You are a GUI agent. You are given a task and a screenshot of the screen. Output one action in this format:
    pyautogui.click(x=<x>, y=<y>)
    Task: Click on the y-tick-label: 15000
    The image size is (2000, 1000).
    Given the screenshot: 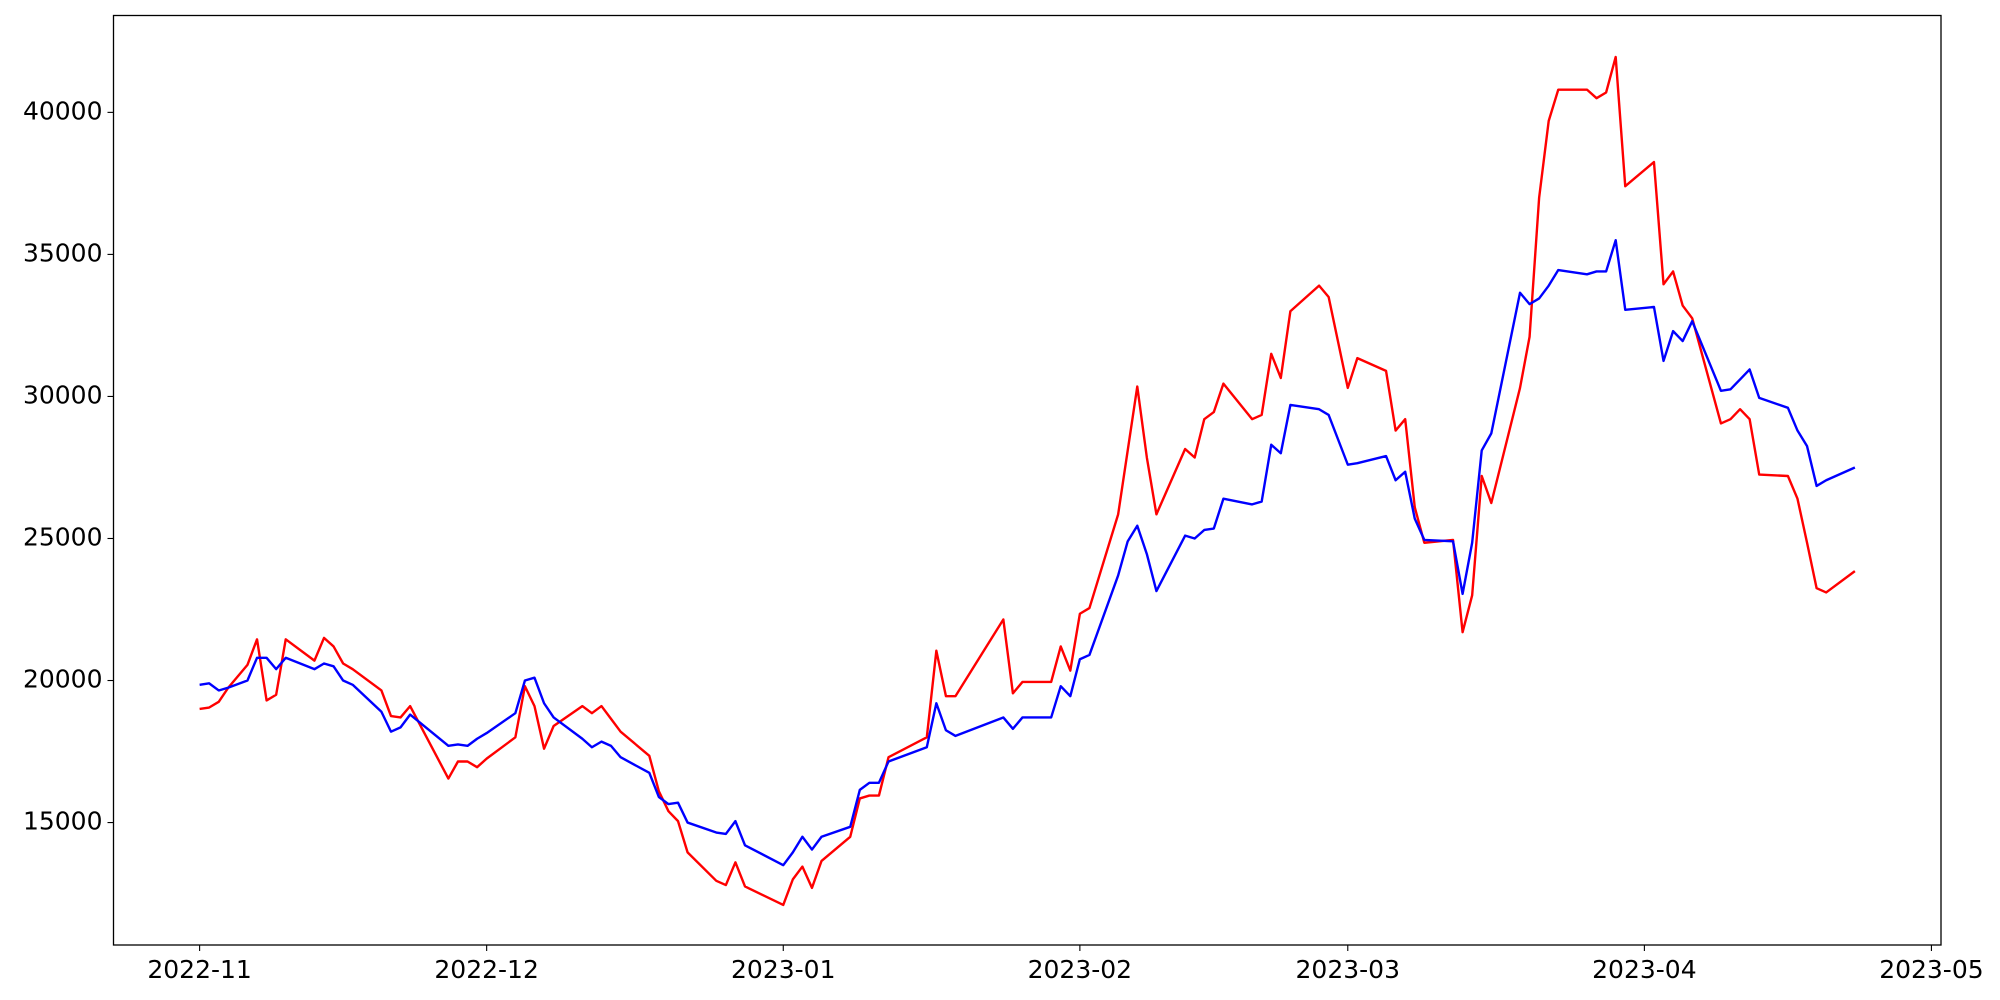 What is the action you would take?
    pyautogui.click(x=63, y=821)
    